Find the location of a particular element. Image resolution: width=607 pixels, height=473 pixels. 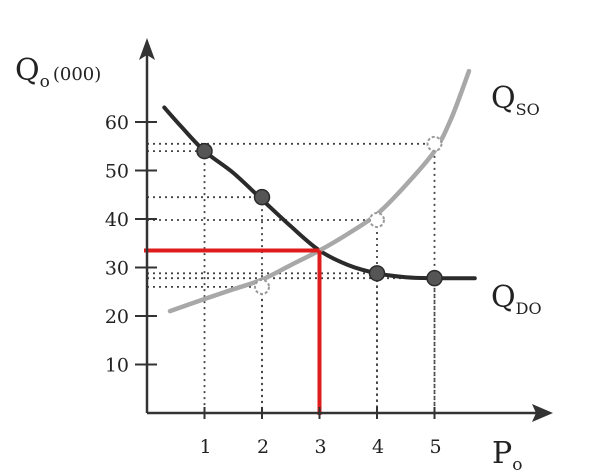

x-axis-arrow is located at coordinates (542, 413).